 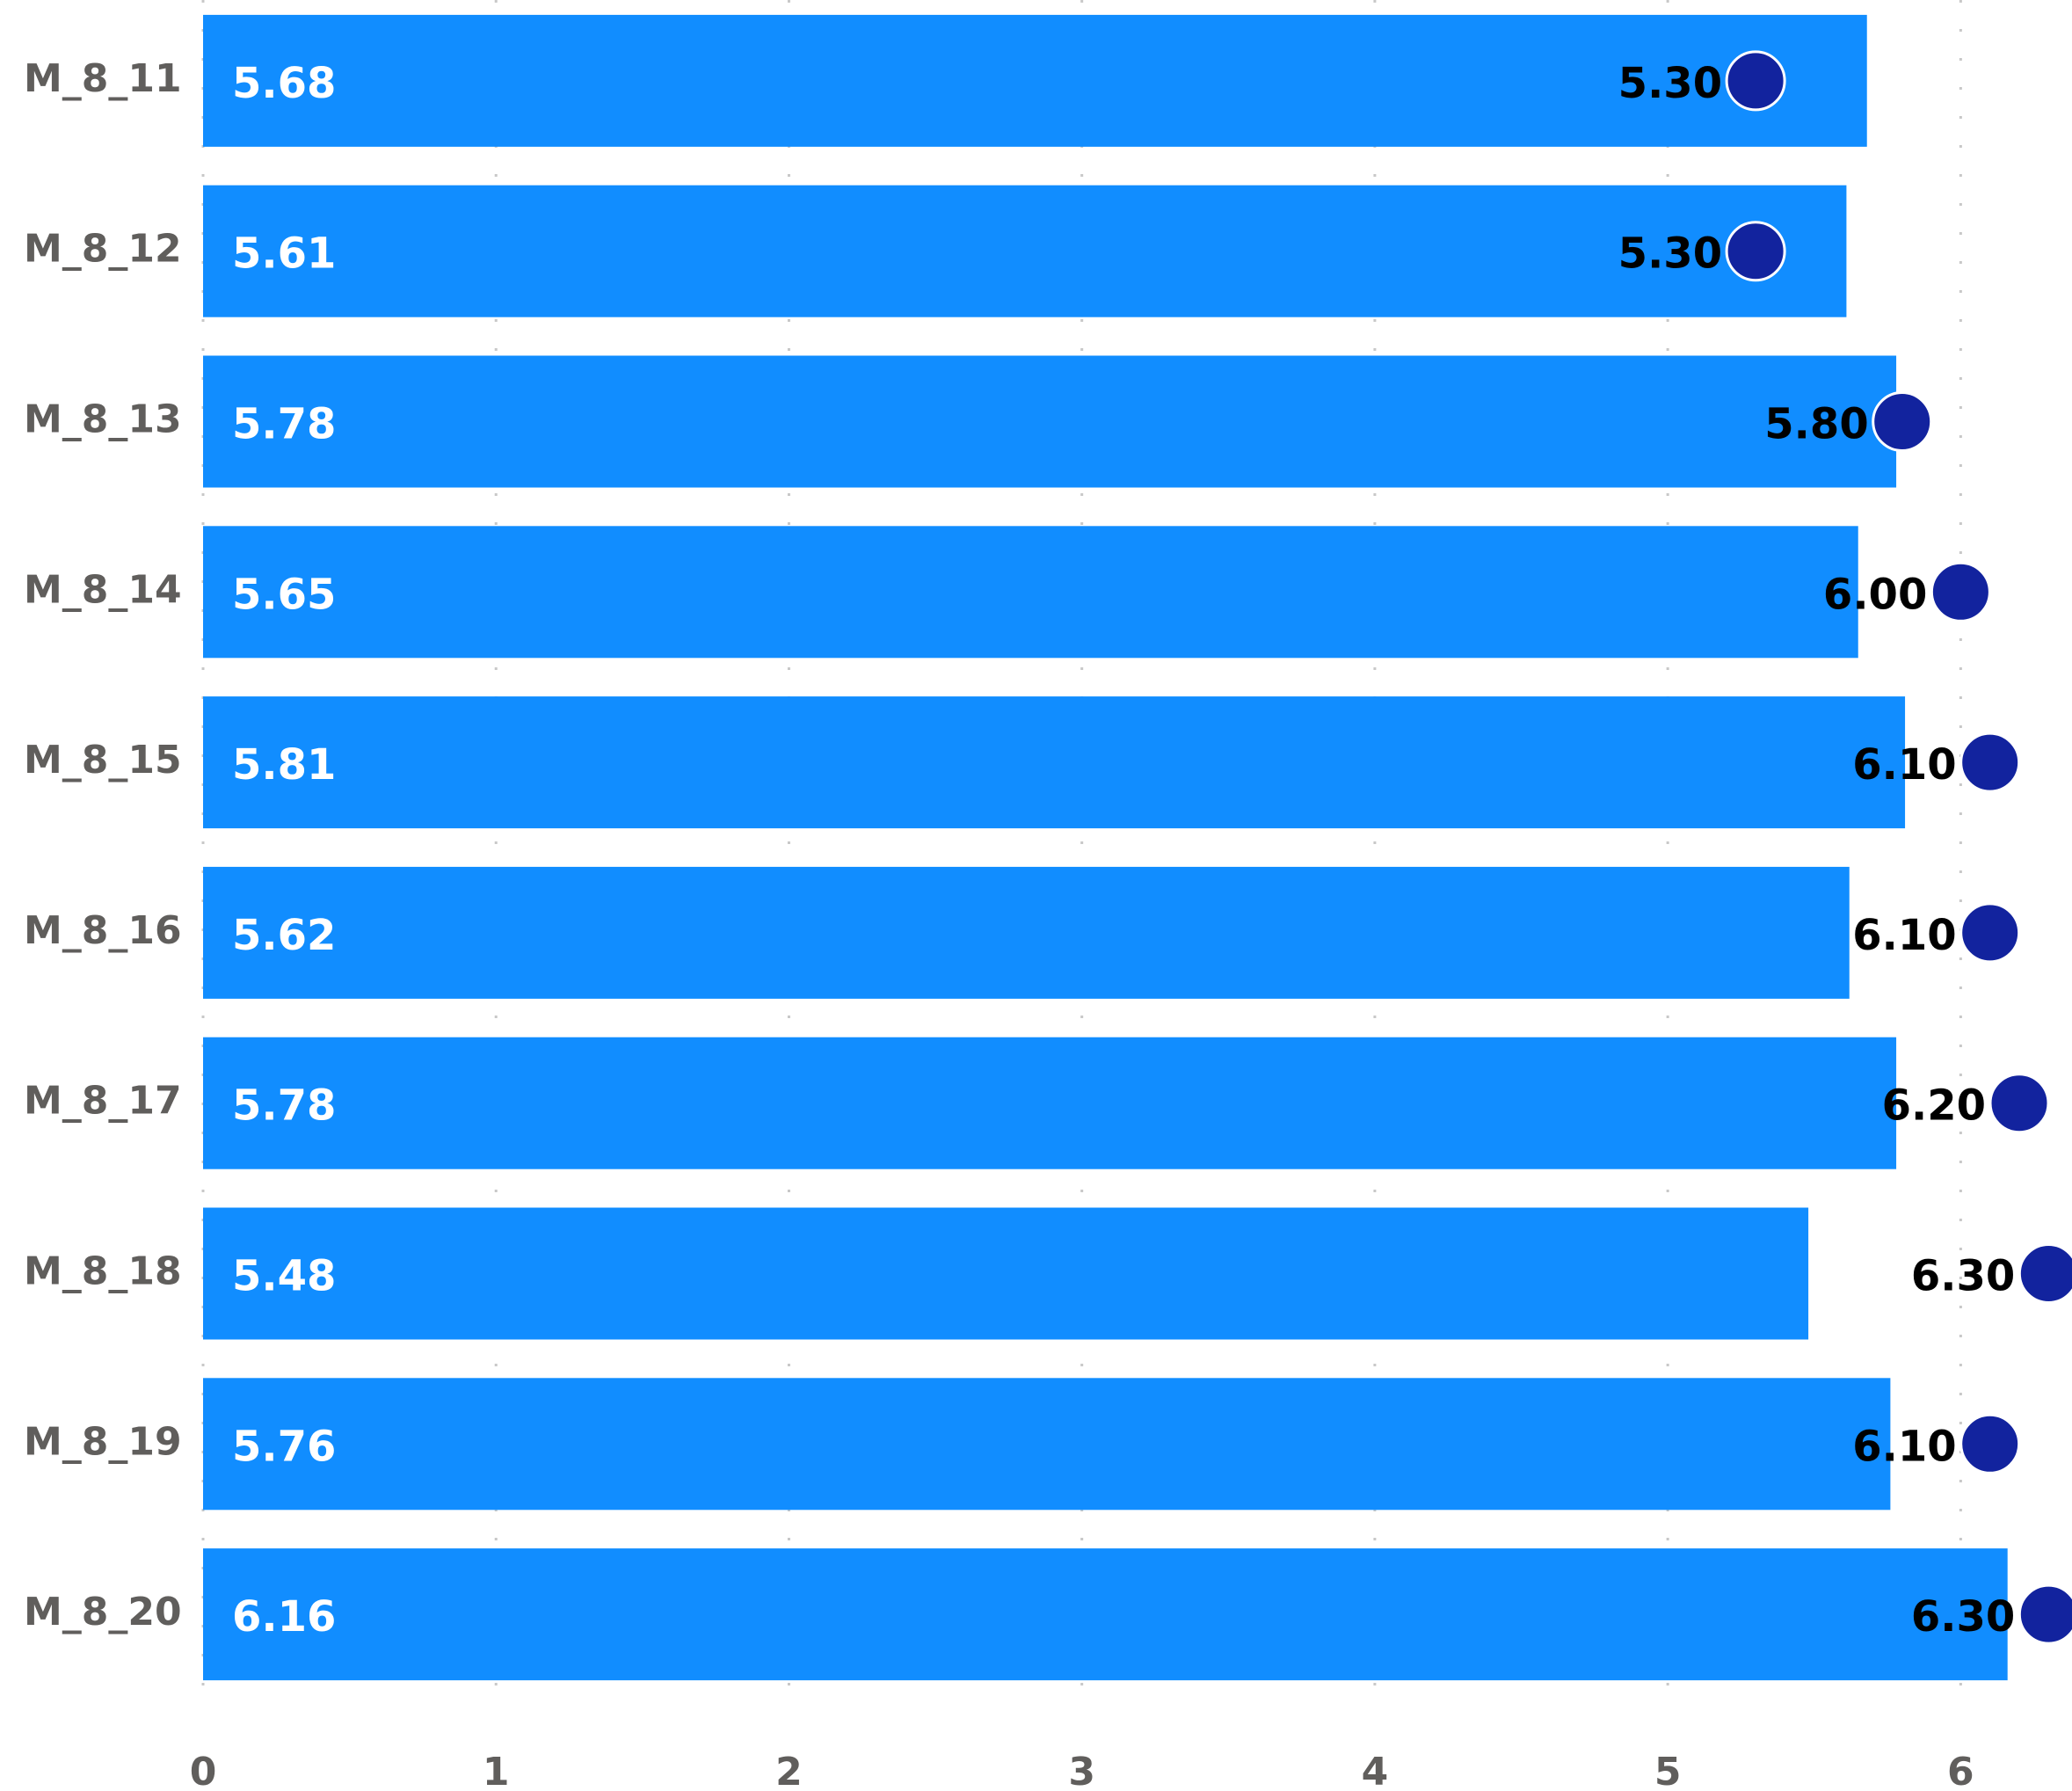 What do you see at coordinates (103, 1442) in the screenshot?
I see `category-label: M_8_19` at bounding box center [103, 1442].